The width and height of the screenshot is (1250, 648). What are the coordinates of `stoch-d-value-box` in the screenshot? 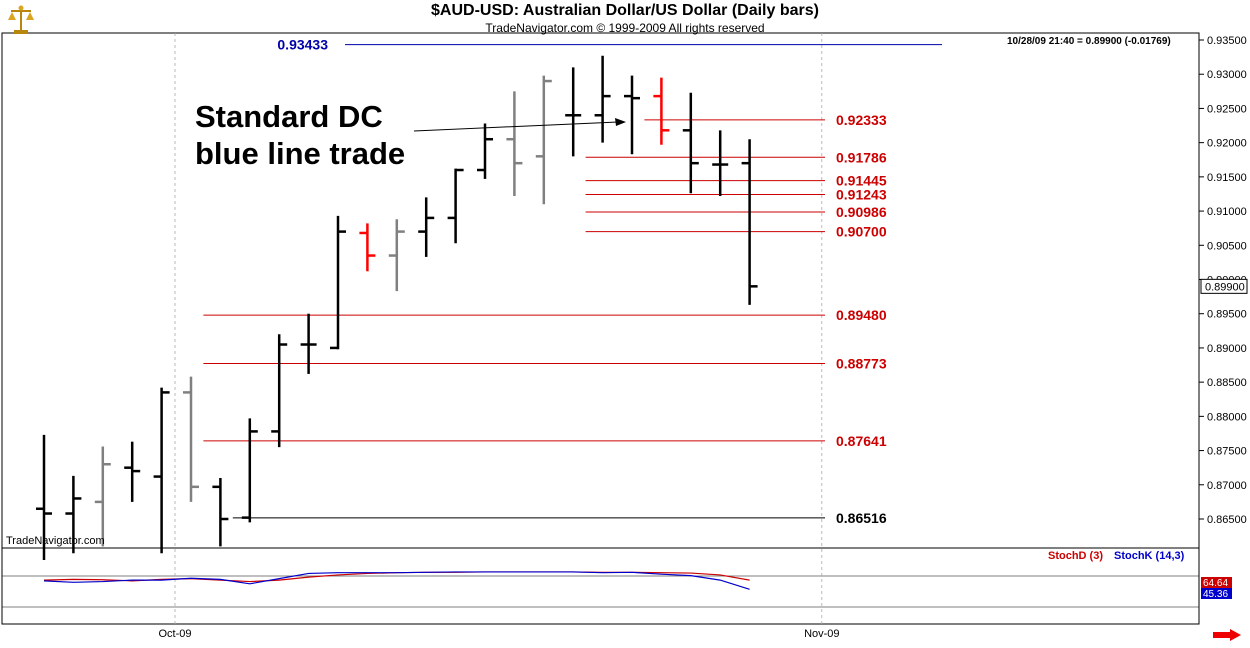 It's located at (1216, 582).